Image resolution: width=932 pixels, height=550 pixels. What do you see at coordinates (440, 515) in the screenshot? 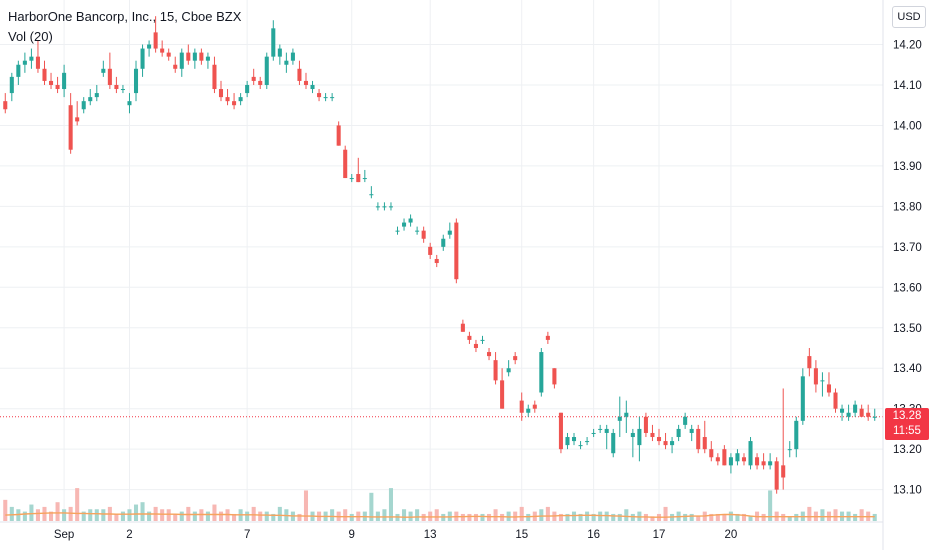
I see `volume-ma-line` at bounding box center [440, 515].